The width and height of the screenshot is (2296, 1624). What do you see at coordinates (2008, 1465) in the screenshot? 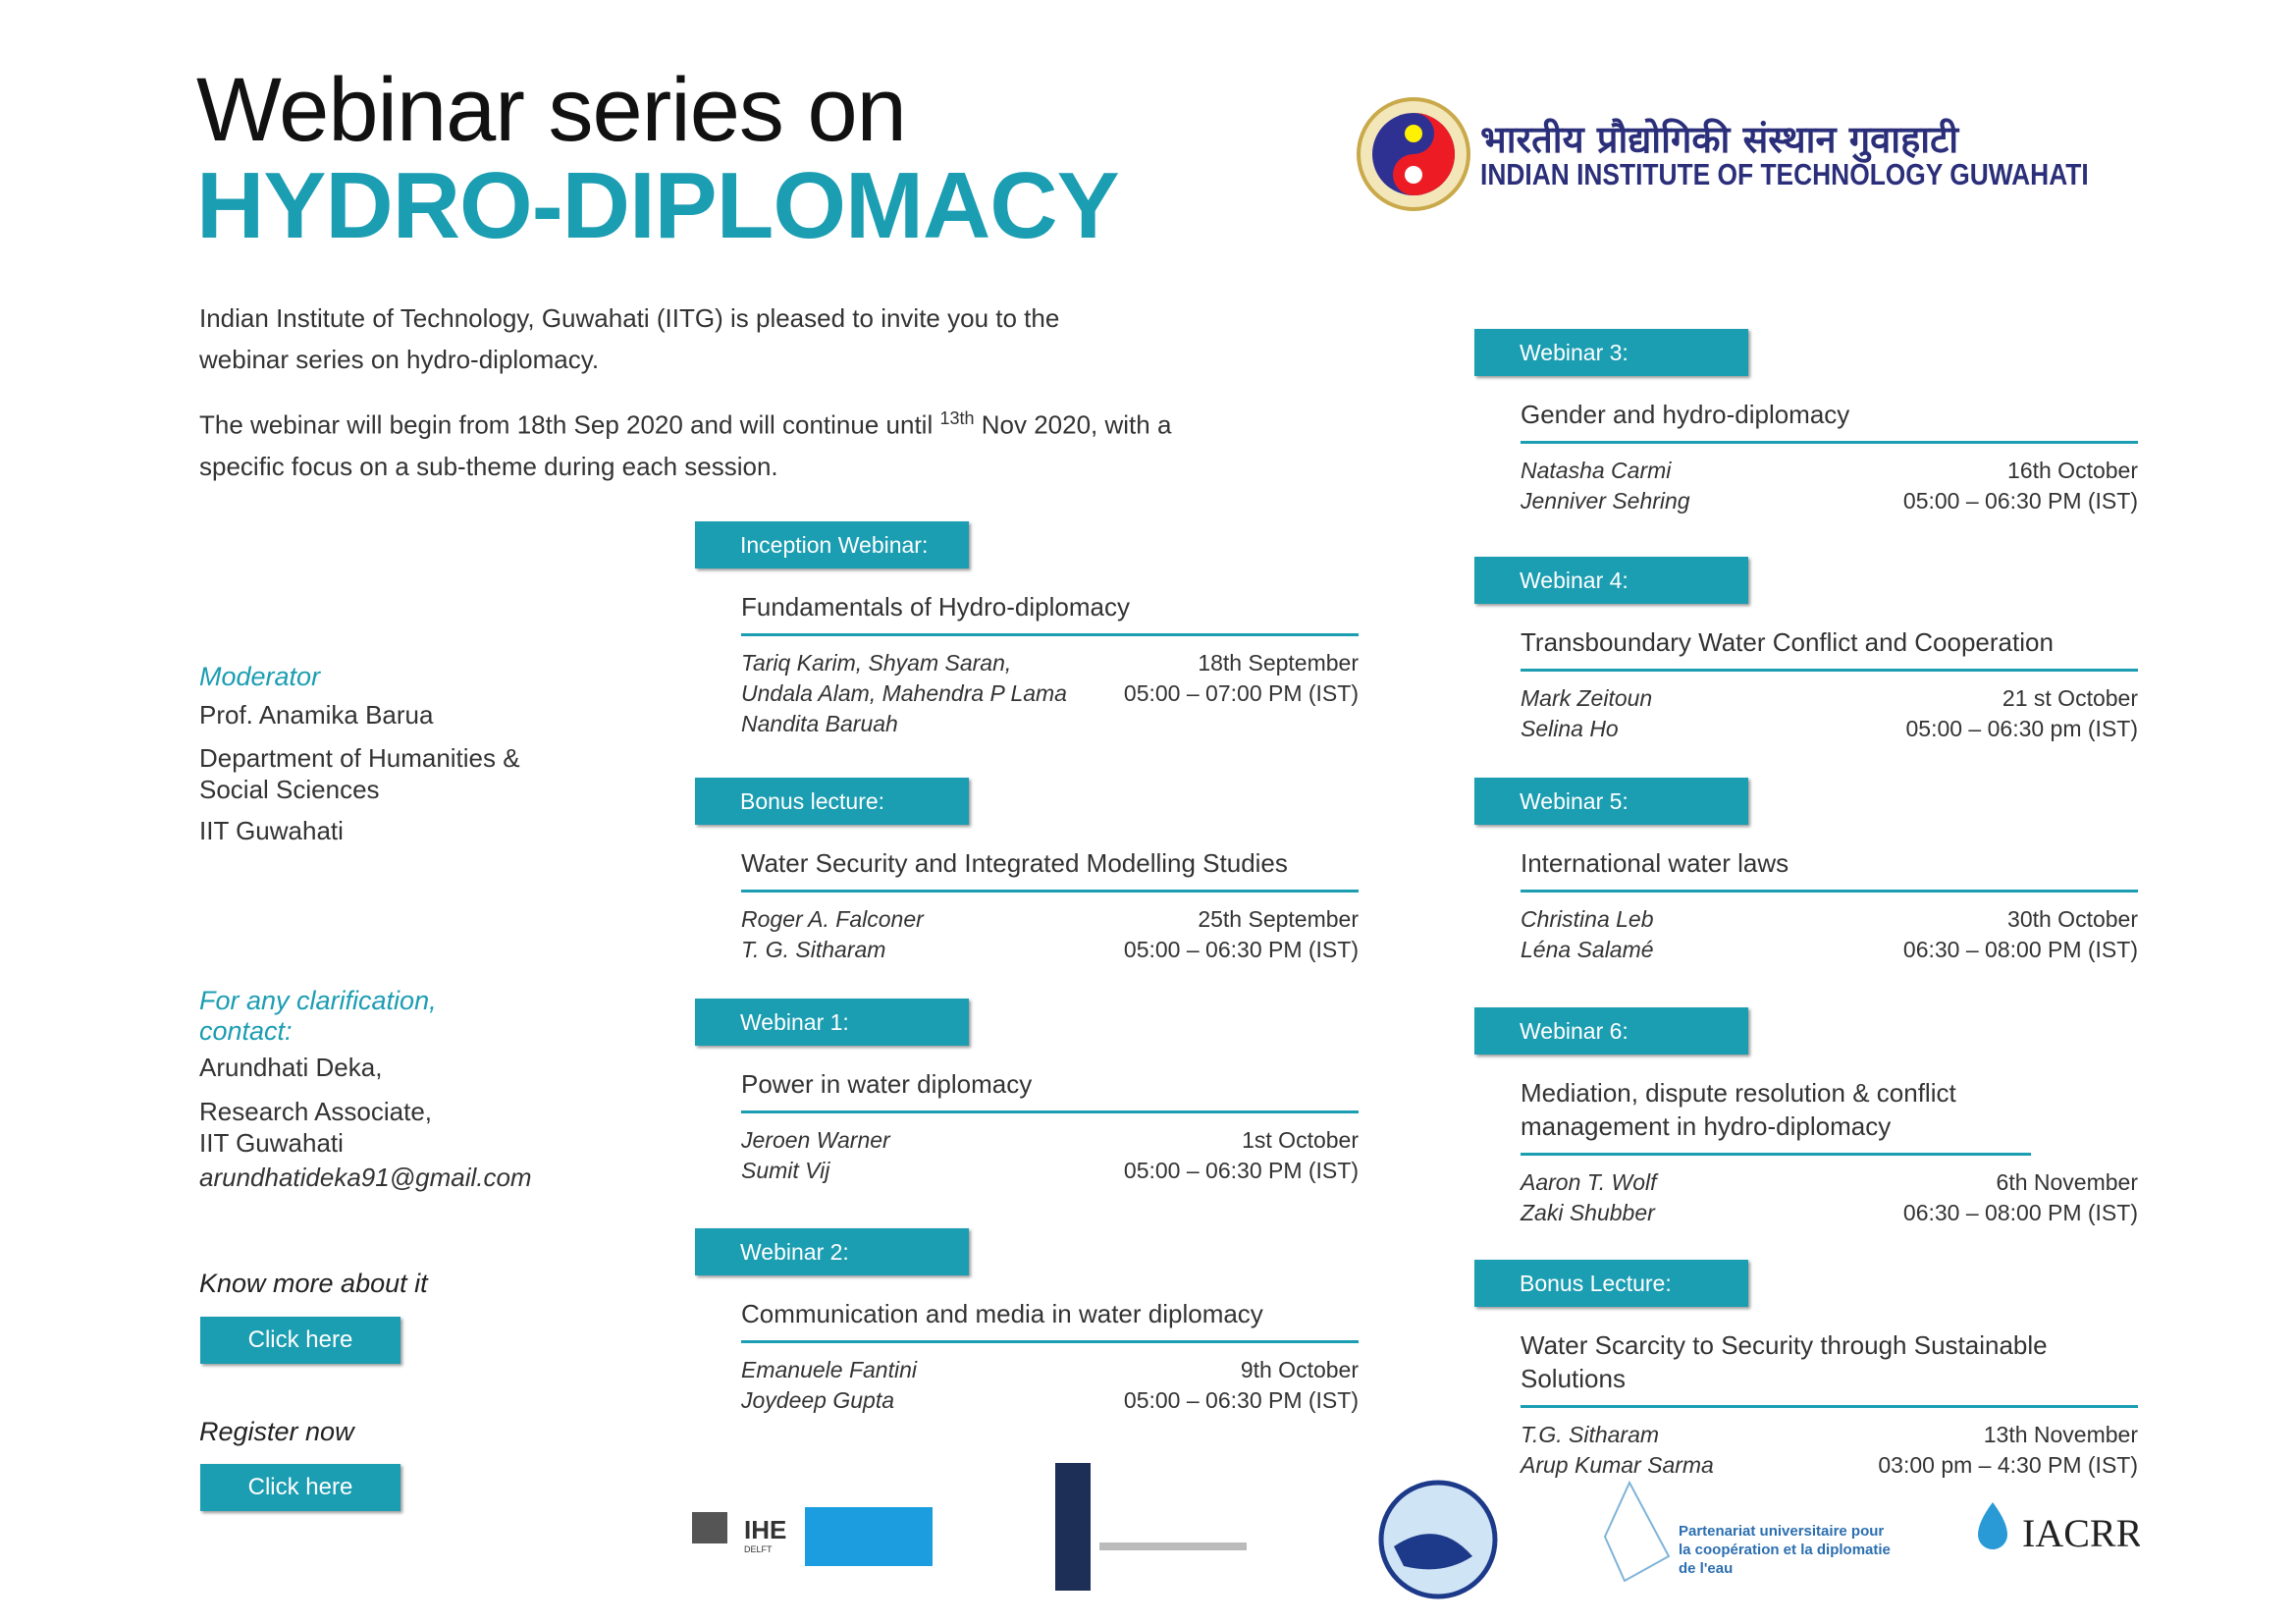
I see `time: 03:00 pm – 4:30 PM (IST)` at bounding box center [2008, 1465].